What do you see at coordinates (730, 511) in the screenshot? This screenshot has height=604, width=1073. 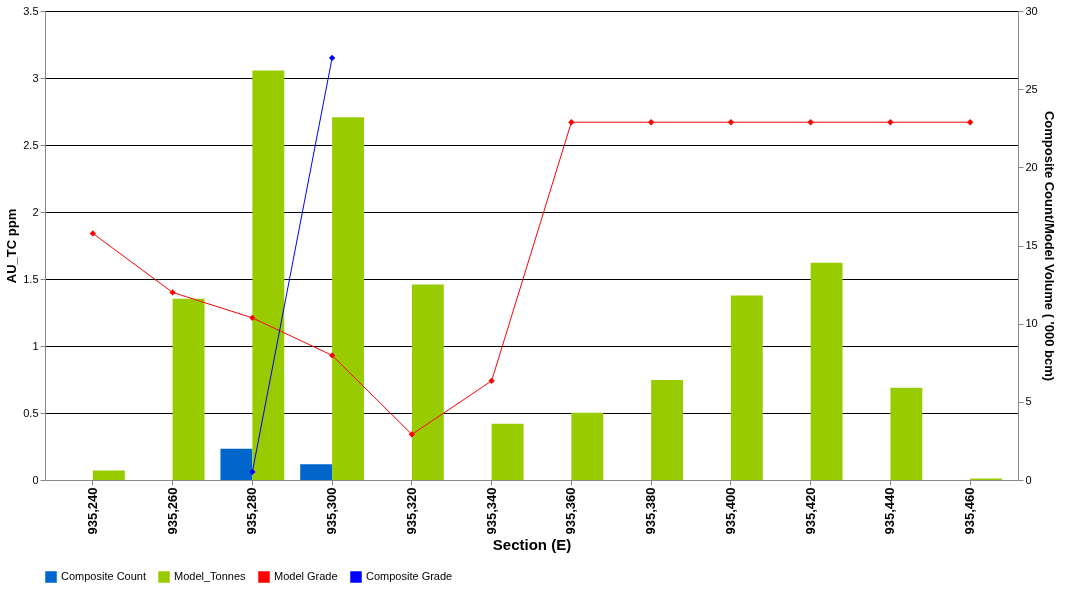 I see `x-tick-label: 935,400` at bounding box center [730, 511].